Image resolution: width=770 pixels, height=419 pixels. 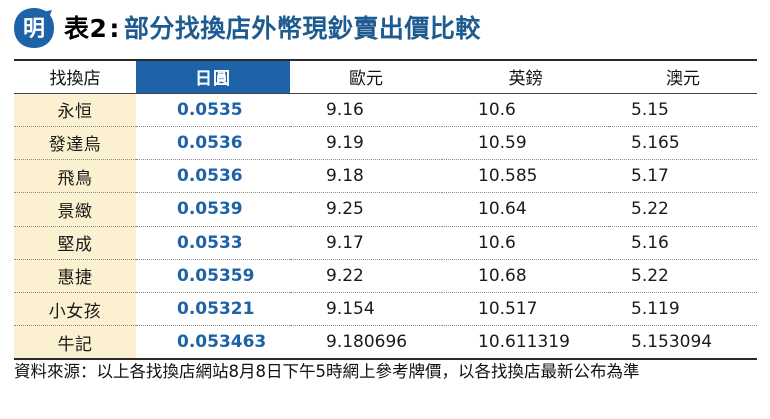 I want to click on jpy-rate: 0.0535, so click(x=213, y=110).